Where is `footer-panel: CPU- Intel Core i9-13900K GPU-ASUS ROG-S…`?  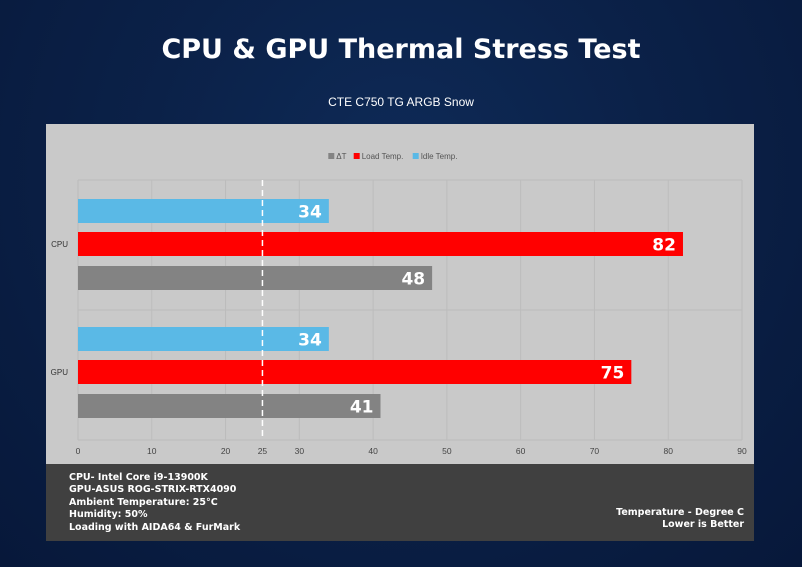 footer-panel: CPU- Intel Core i9-13900K GPU-ASUS ROG-S… is located at coordinates (400, 502).